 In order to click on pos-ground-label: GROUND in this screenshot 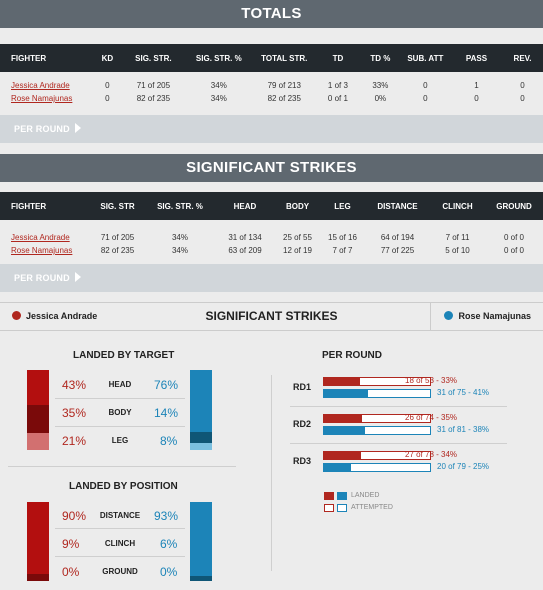, I will do `click(120, 571)`.